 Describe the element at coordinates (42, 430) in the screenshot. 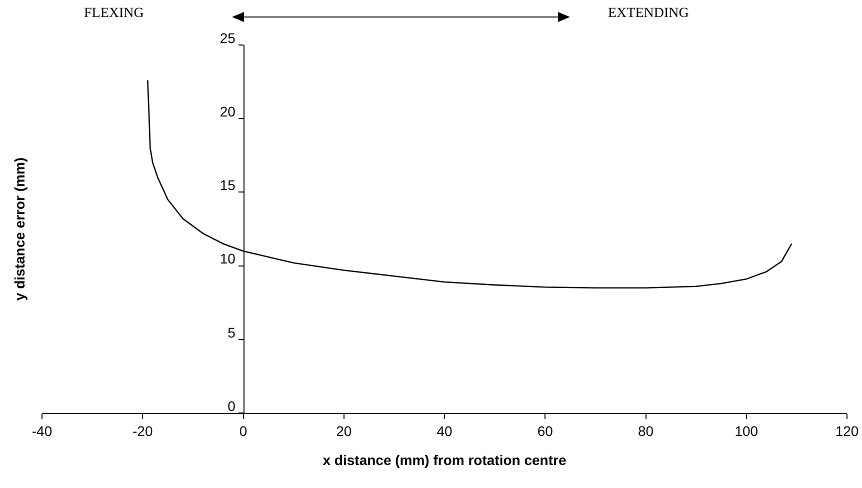

I see `x-tick-label: -40` at that location.